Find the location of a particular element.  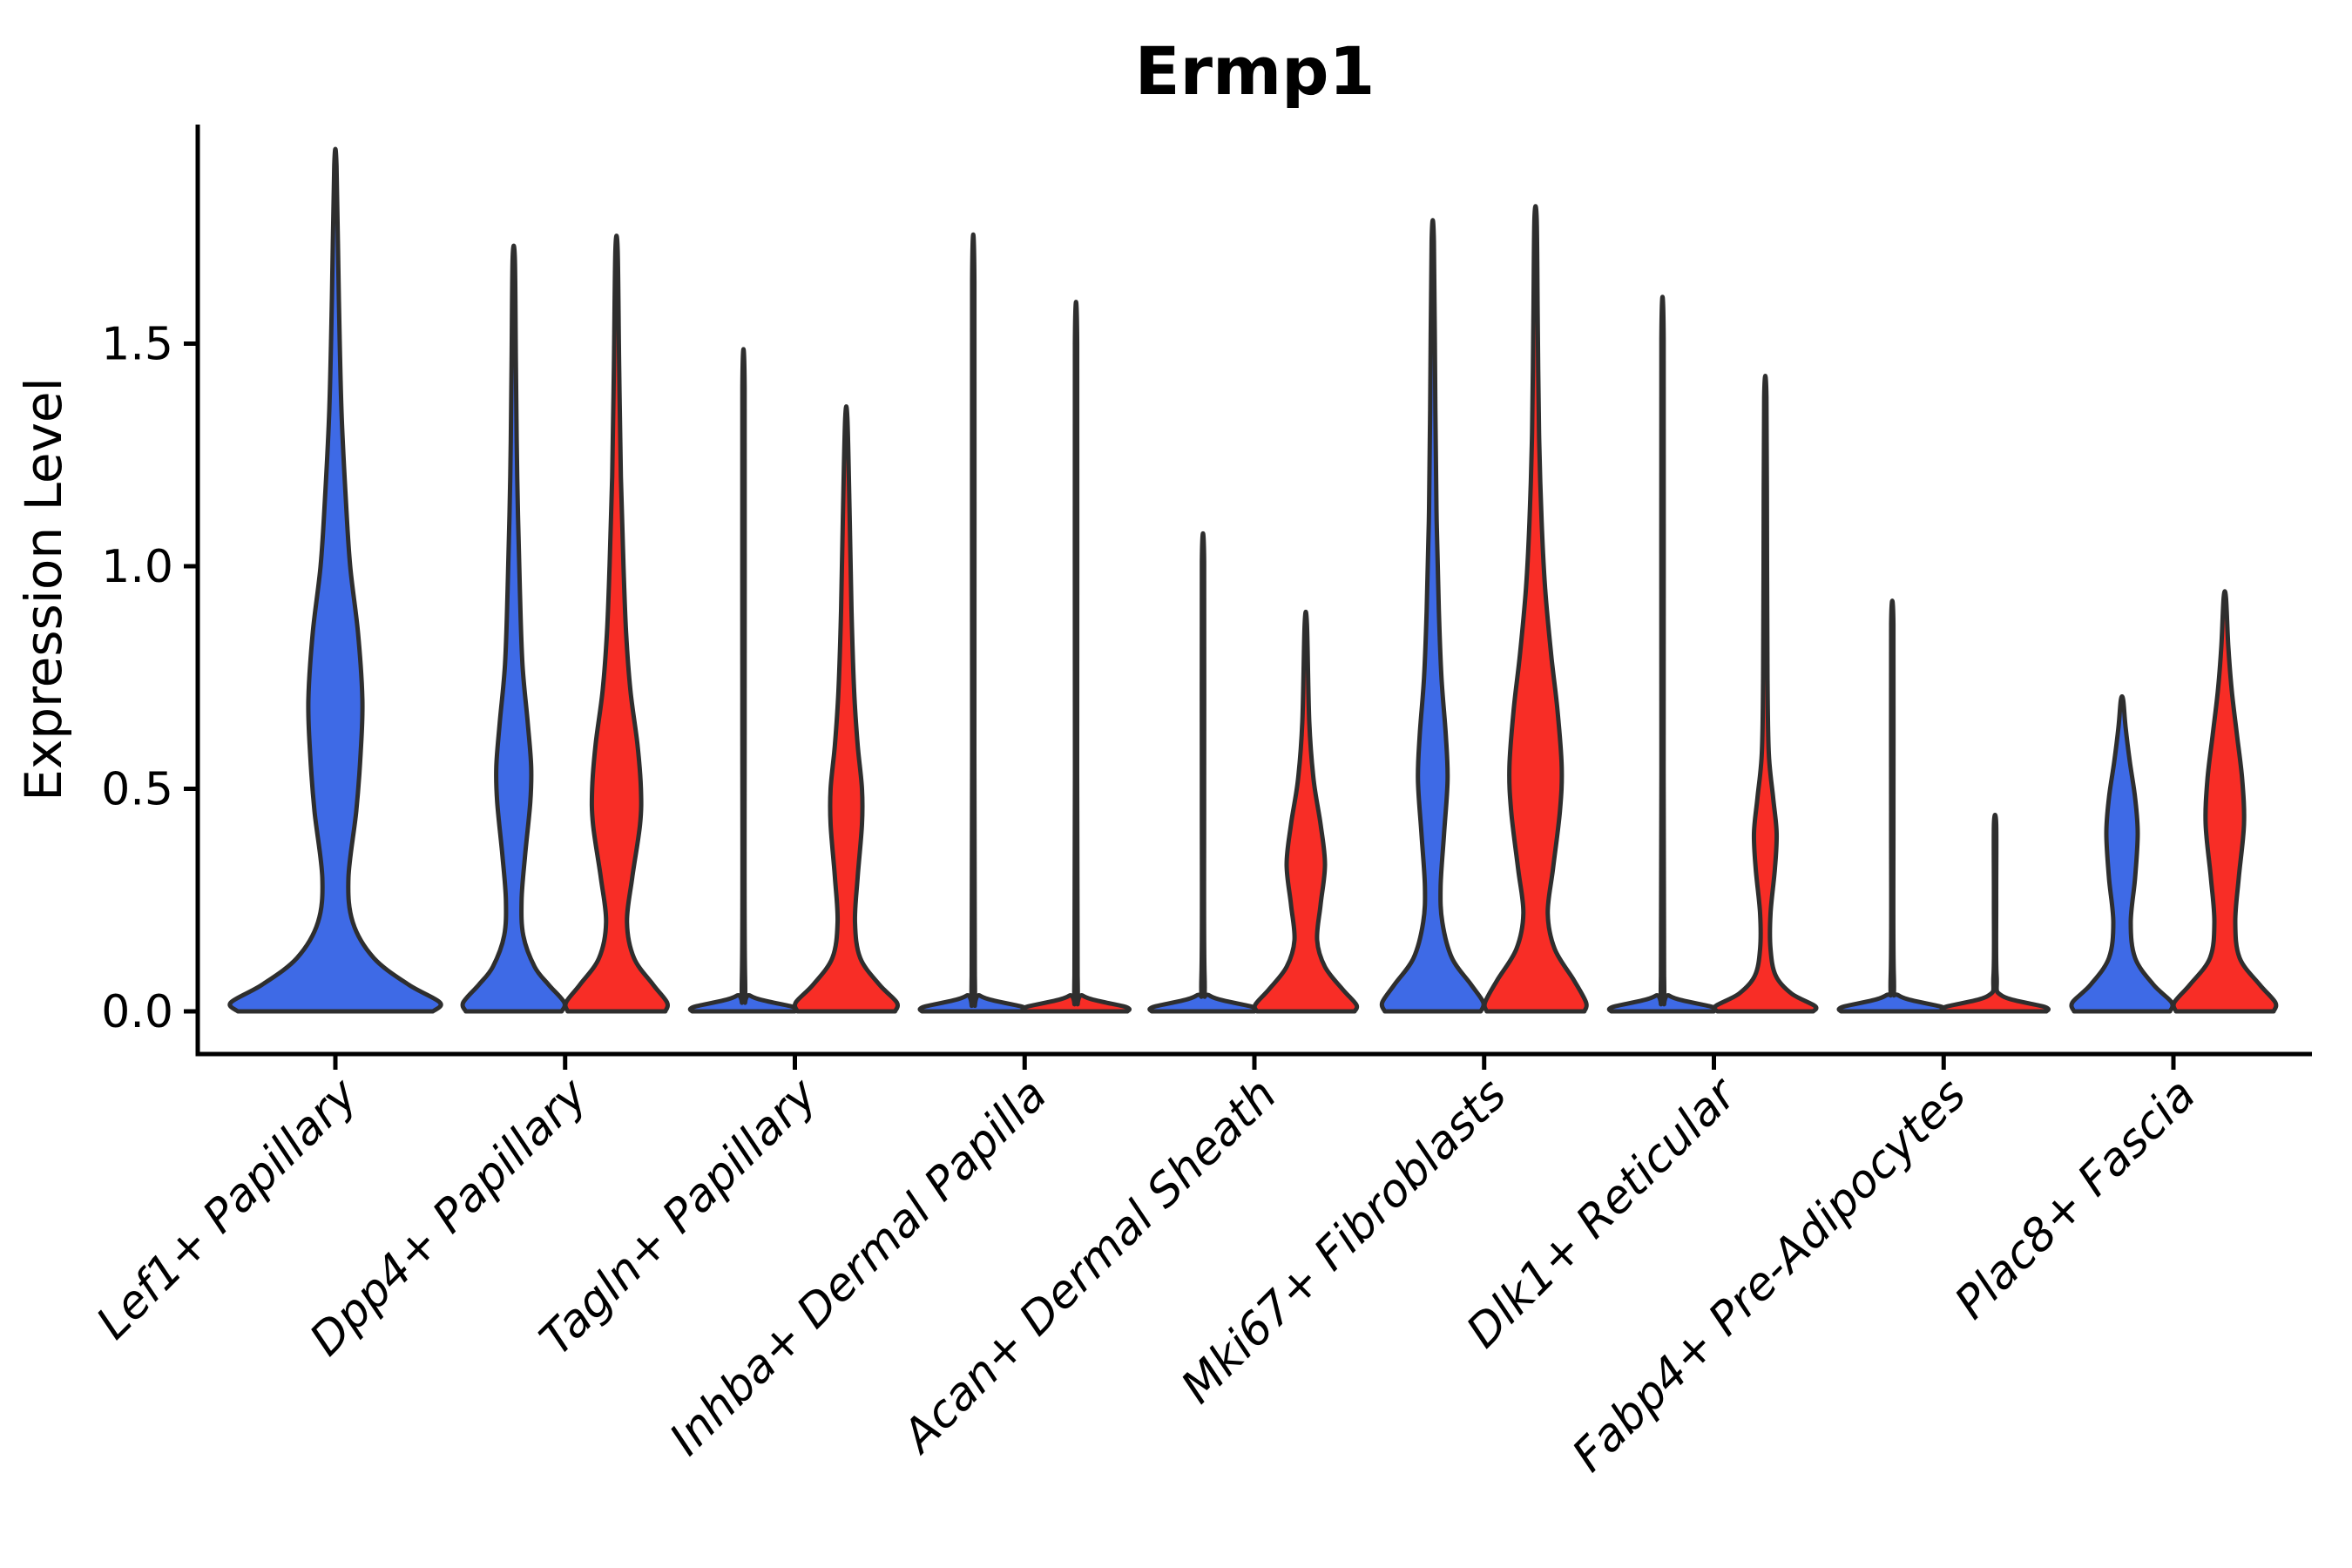

violin-fabp4-pre-adipocytes-red-condition is located at coordinates (1995, 914).